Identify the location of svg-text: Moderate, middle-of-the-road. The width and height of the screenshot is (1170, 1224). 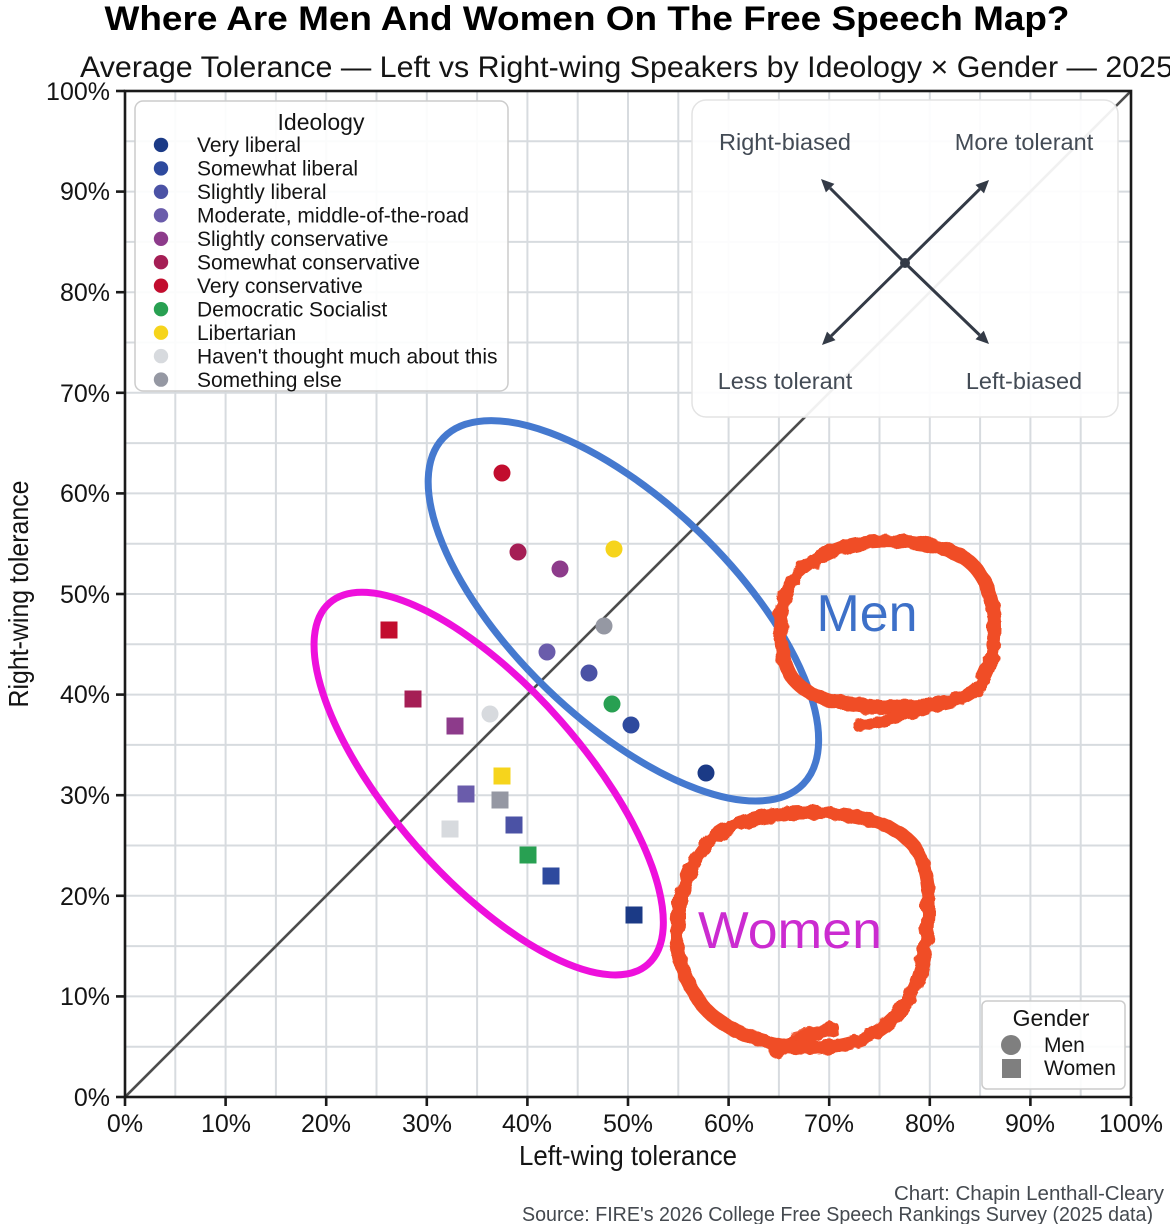
(333, 216).